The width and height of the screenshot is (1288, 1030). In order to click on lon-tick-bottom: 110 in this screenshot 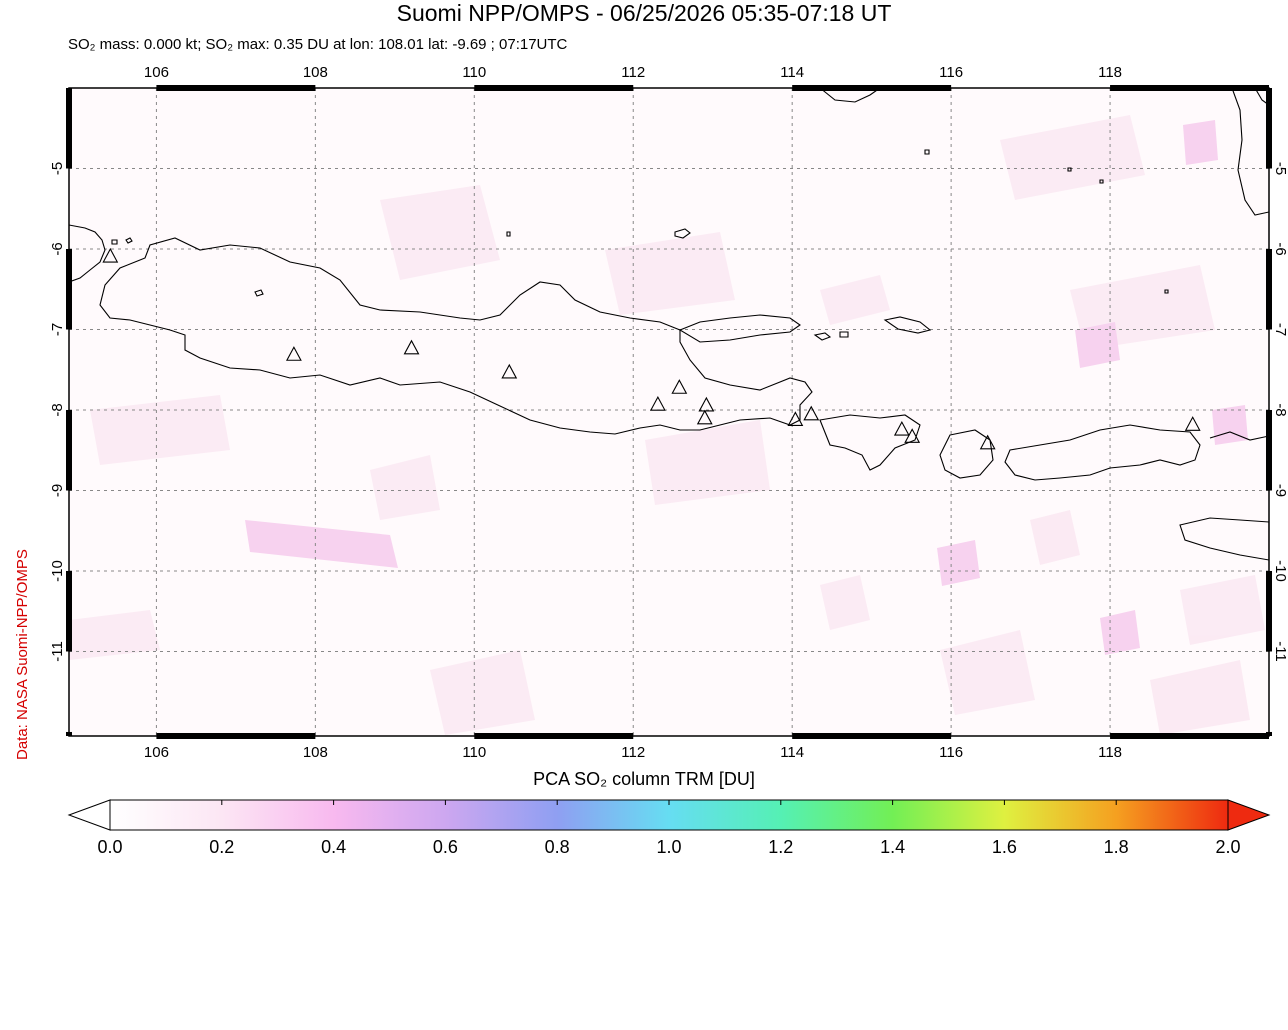, I will do `click(474, 752)`.